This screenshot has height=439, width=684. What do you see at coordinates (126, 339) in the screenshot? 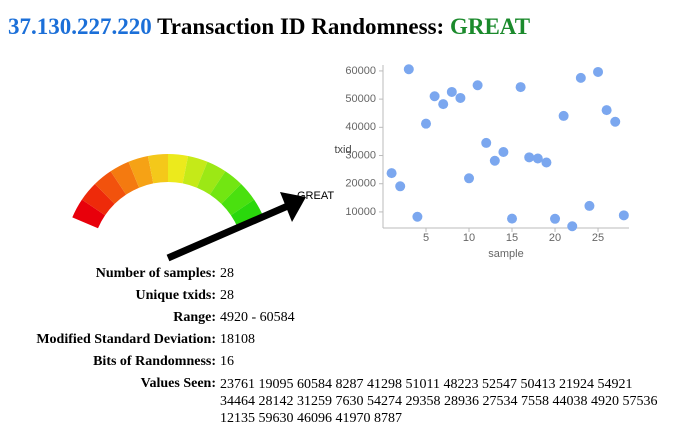
I see `stat-label: Modified Standard Deviation:` at bounding box center [126, 339].